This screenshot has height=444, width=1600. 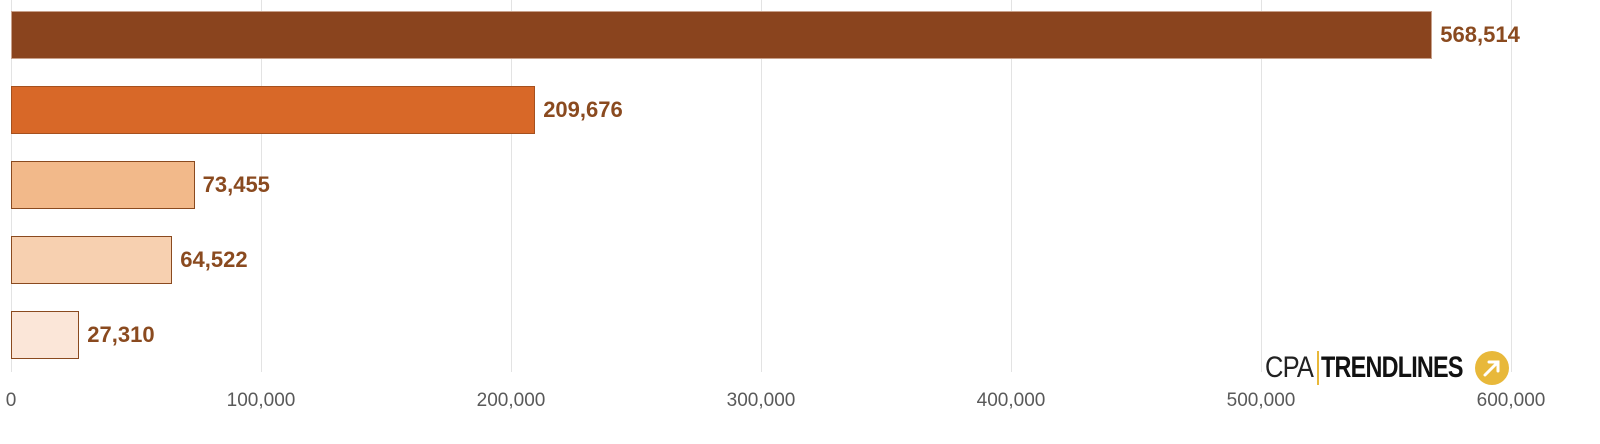 What do you see at coordinates (1289, 367) in the screenshot?
I see `logo-text-cpa: CPA` at bounding box center [1289, 367].